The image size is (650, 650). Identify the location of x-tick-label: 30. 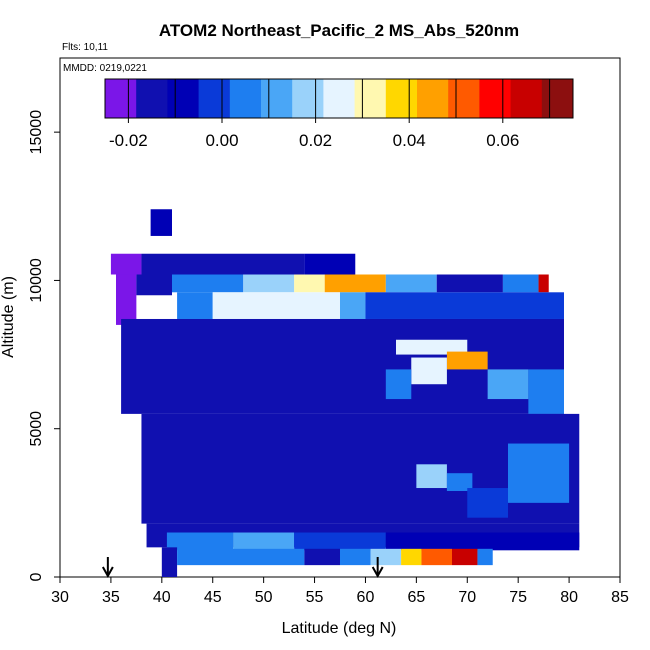
(60, 597).